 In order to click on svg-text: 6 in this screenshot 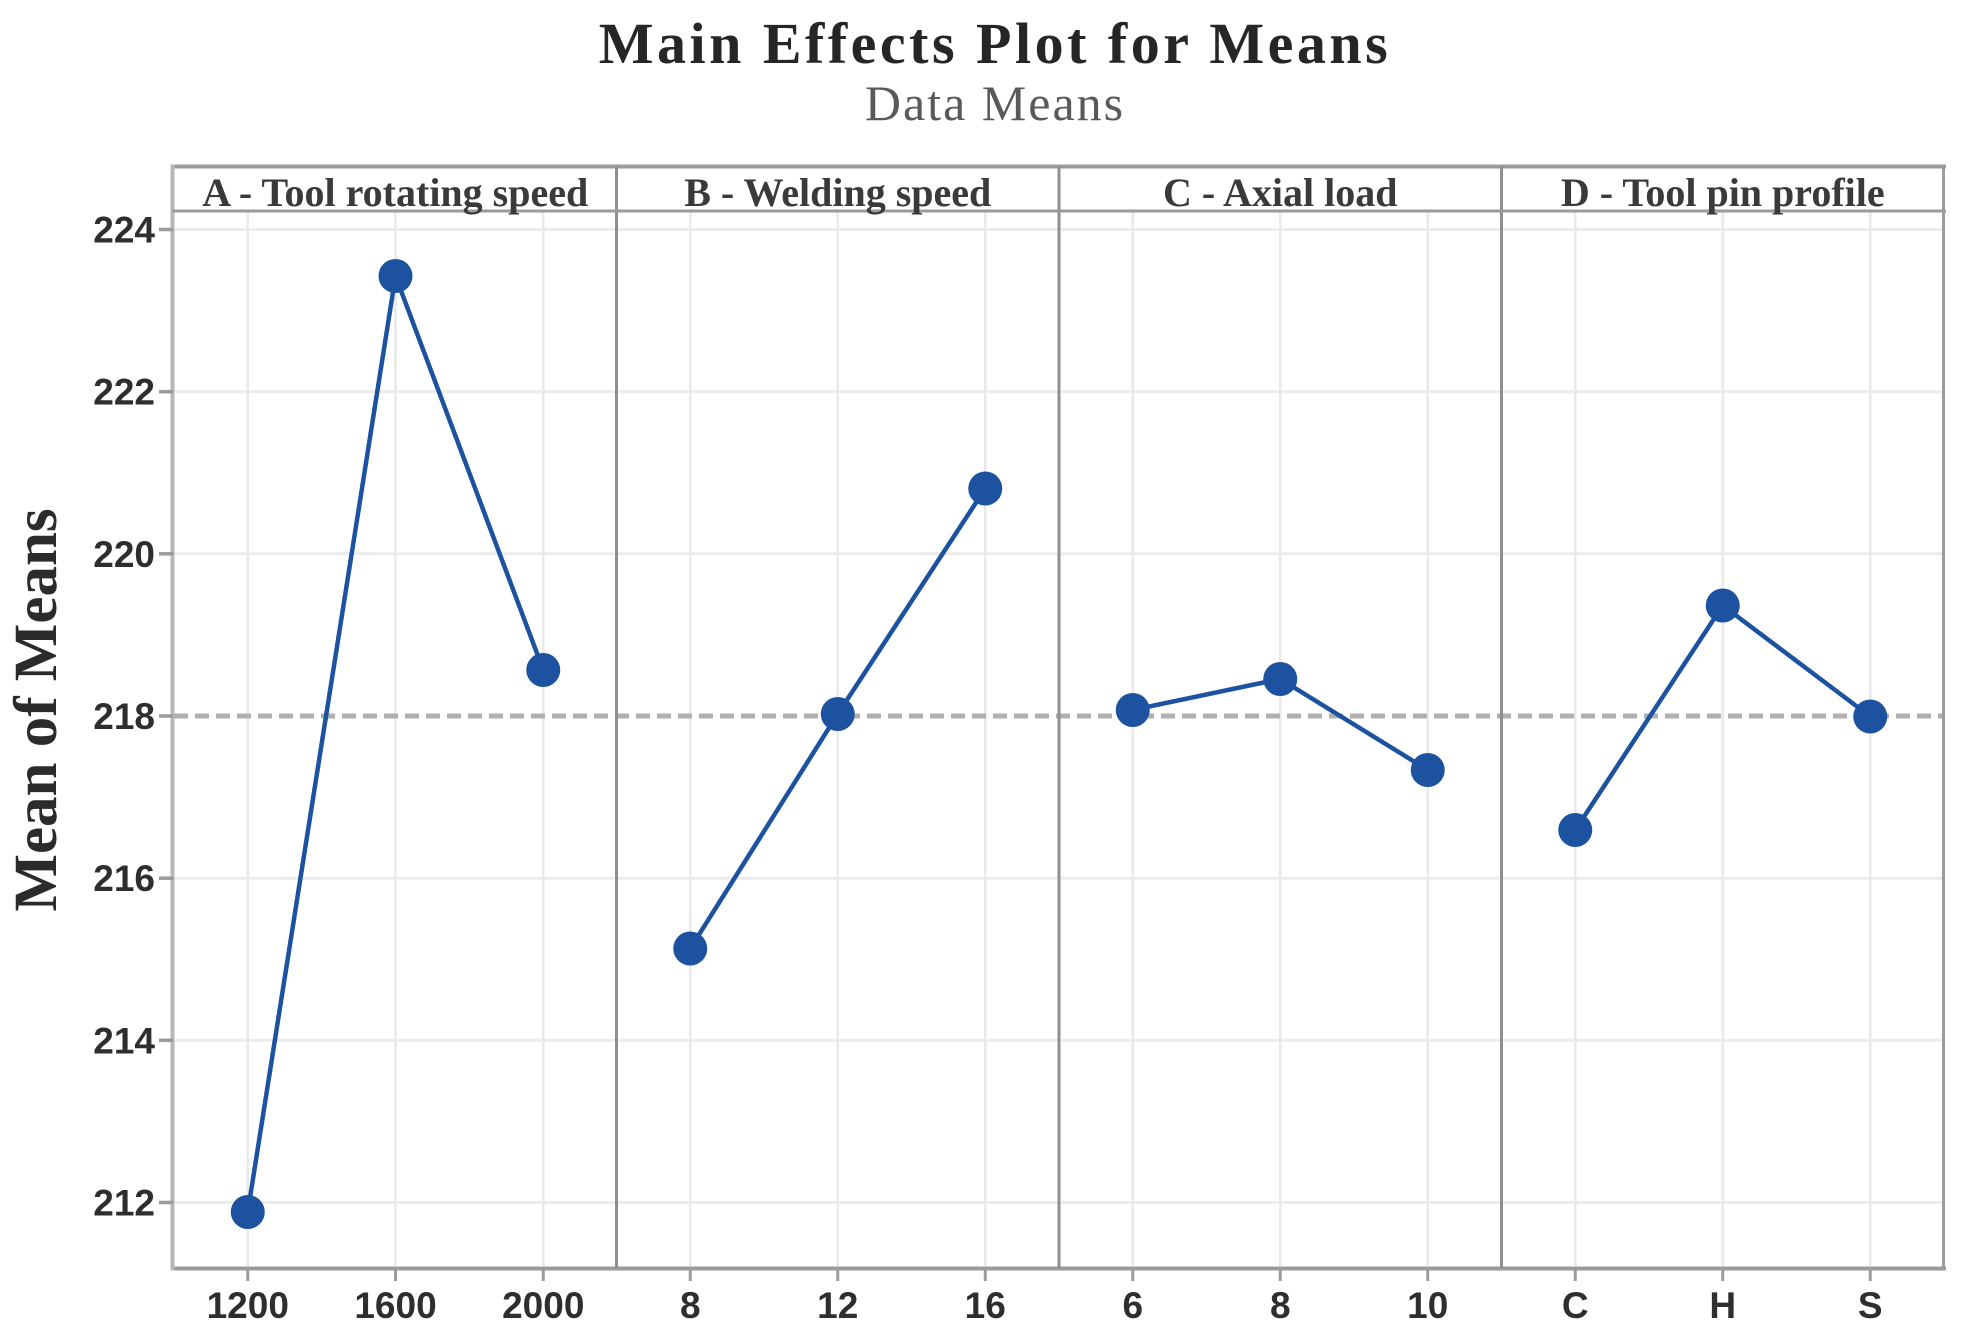, I will do `click(1132, 1305)`.